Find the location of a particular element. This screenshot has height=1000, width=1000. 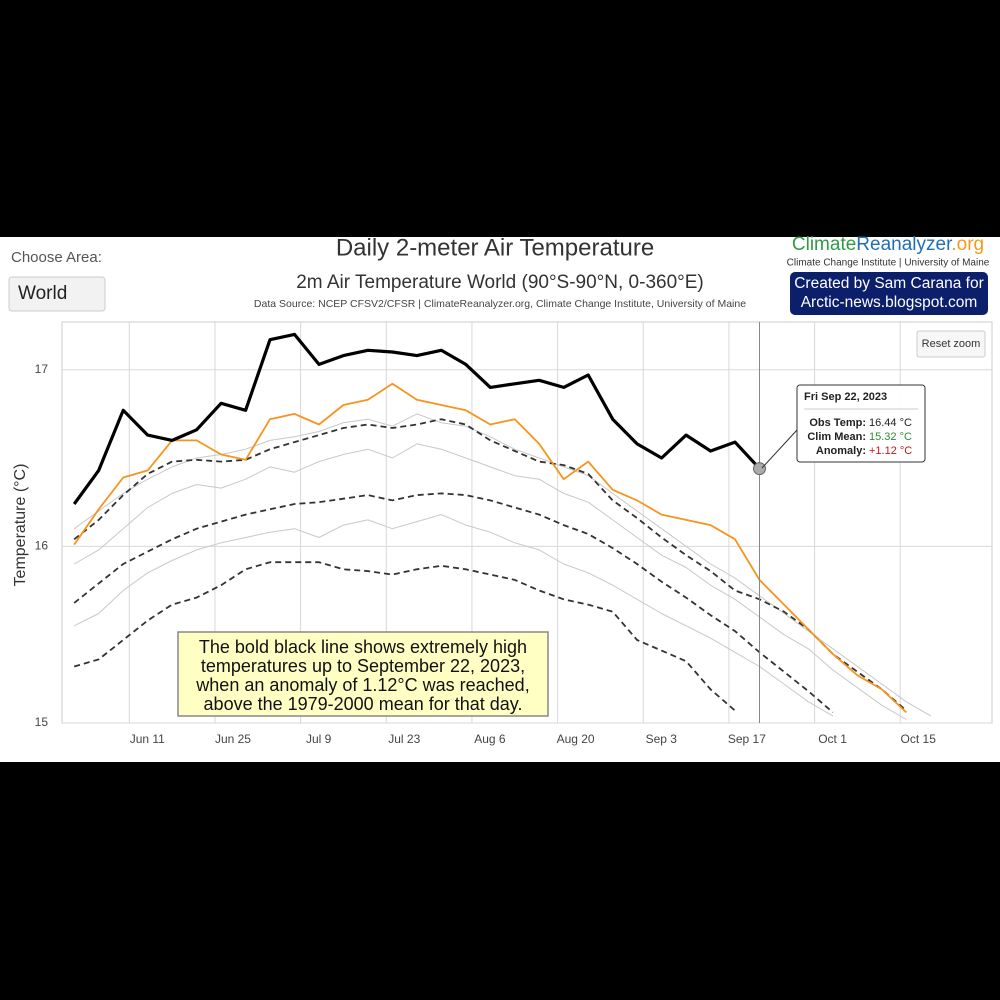

annotation-box is located at coordinates (363, 674).